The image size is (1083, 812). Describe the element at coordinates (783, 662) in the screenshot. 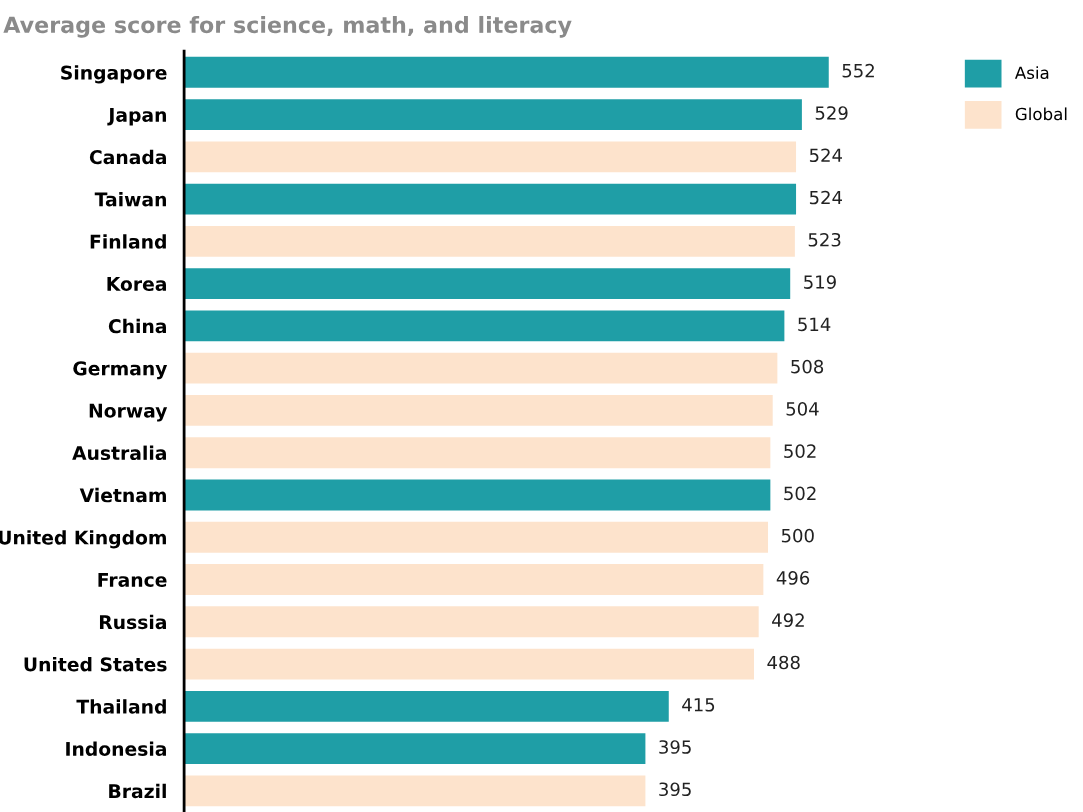

I see `data-label: 488` at that location.